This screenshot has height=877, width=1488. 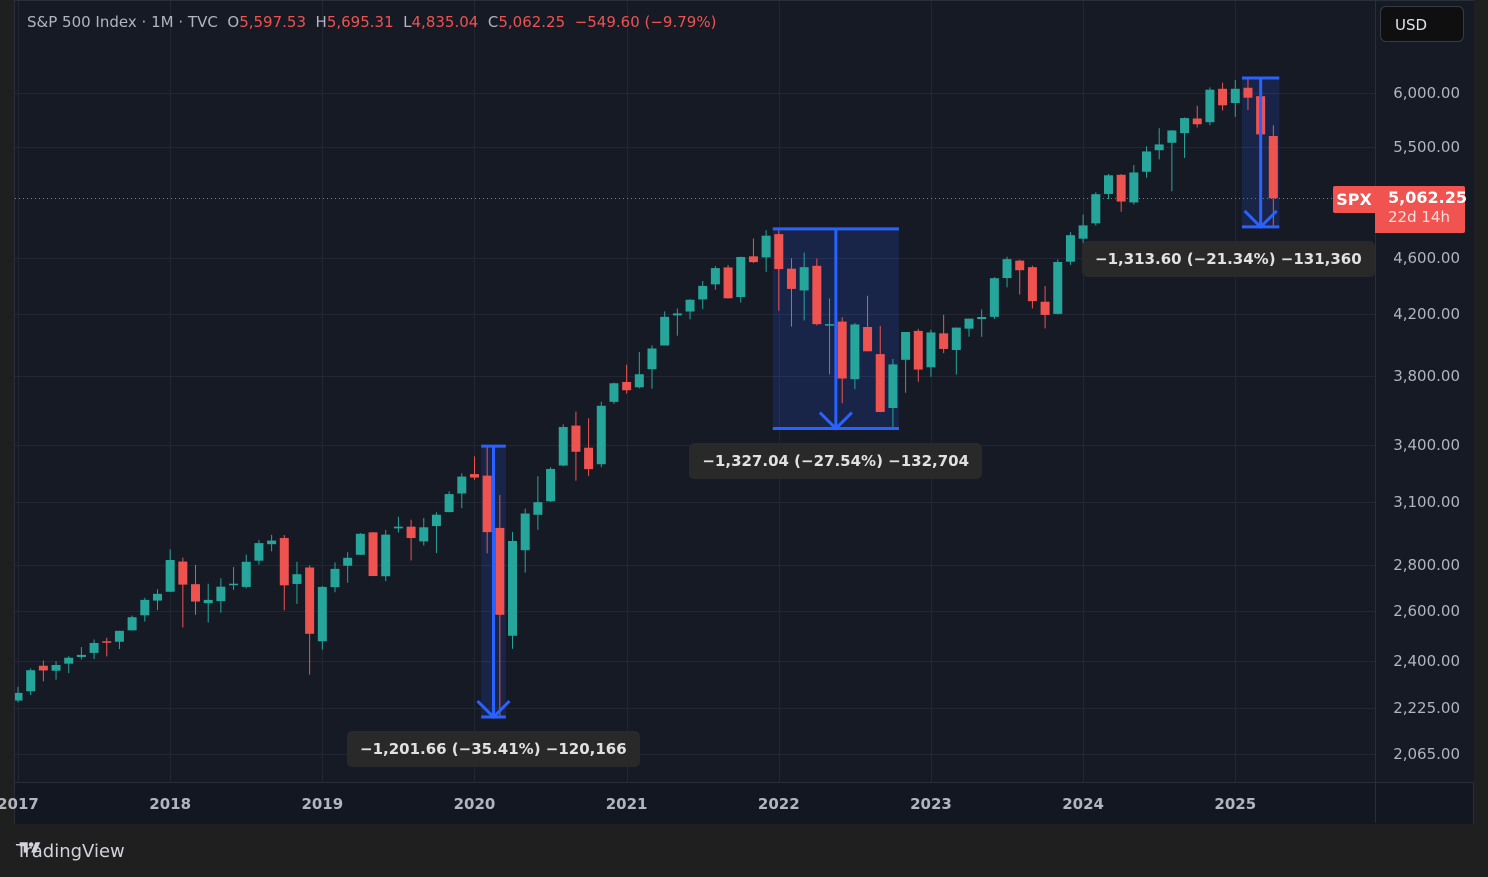 I want to click on price-tick-label: 2,065.00, so click(x=1426, y=753).